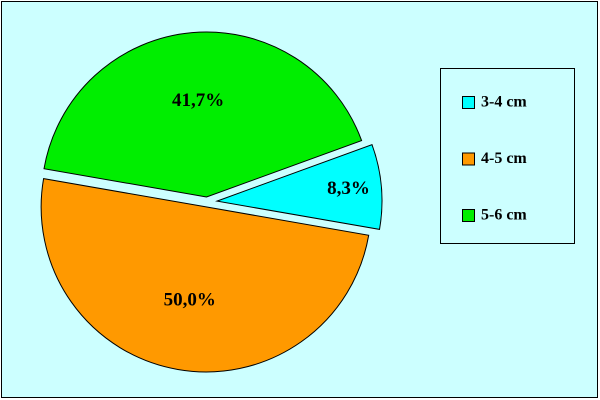 Image resolution: width=600 pixels, height=400 pixels. Describe the element at coordinates (198, 100) in the screenshot. I see `data-label: 41,7%` at that location.